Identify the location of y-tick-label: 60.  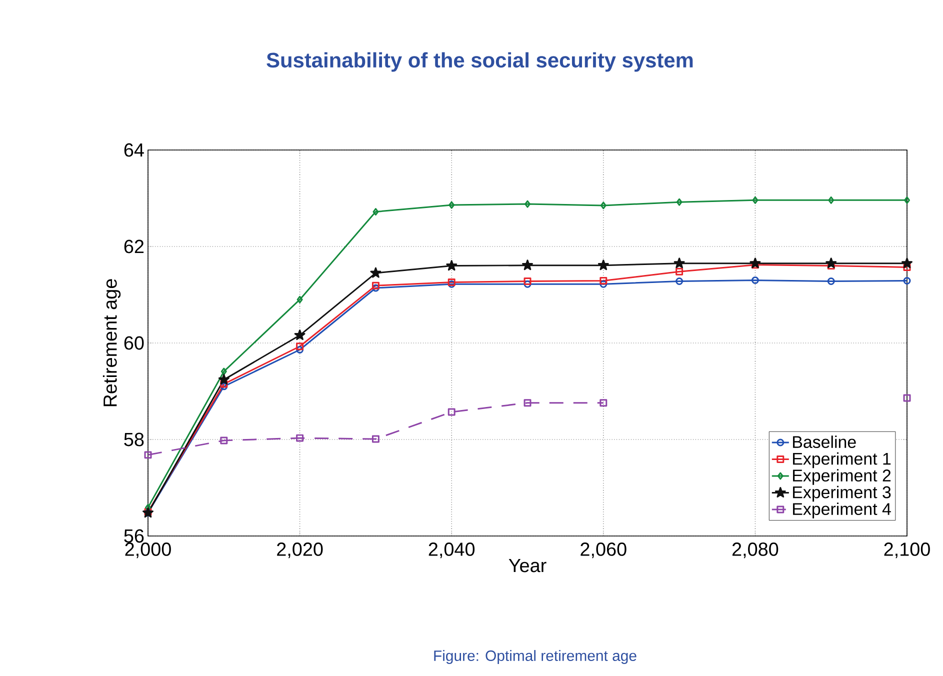
(134, 343).